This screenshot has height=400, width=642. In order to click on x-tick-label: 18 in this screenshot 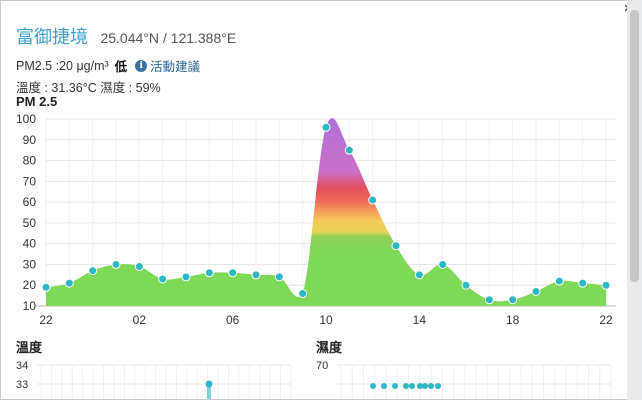, I will do `click(513, 320)`.